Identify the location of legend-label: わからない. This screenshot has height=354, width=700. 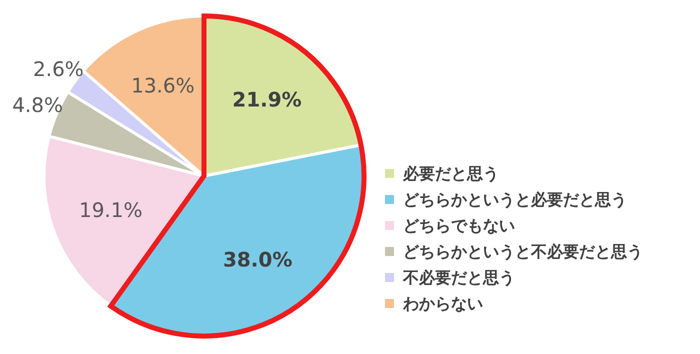
(442, 303).